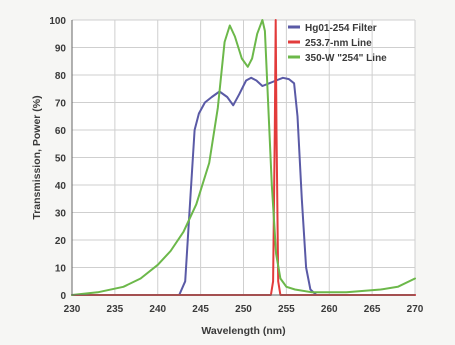  What do you see at coordinates (415, 309) in the screenshot?
I see `x-tick-label: 270` at bounding box center [415, 309].